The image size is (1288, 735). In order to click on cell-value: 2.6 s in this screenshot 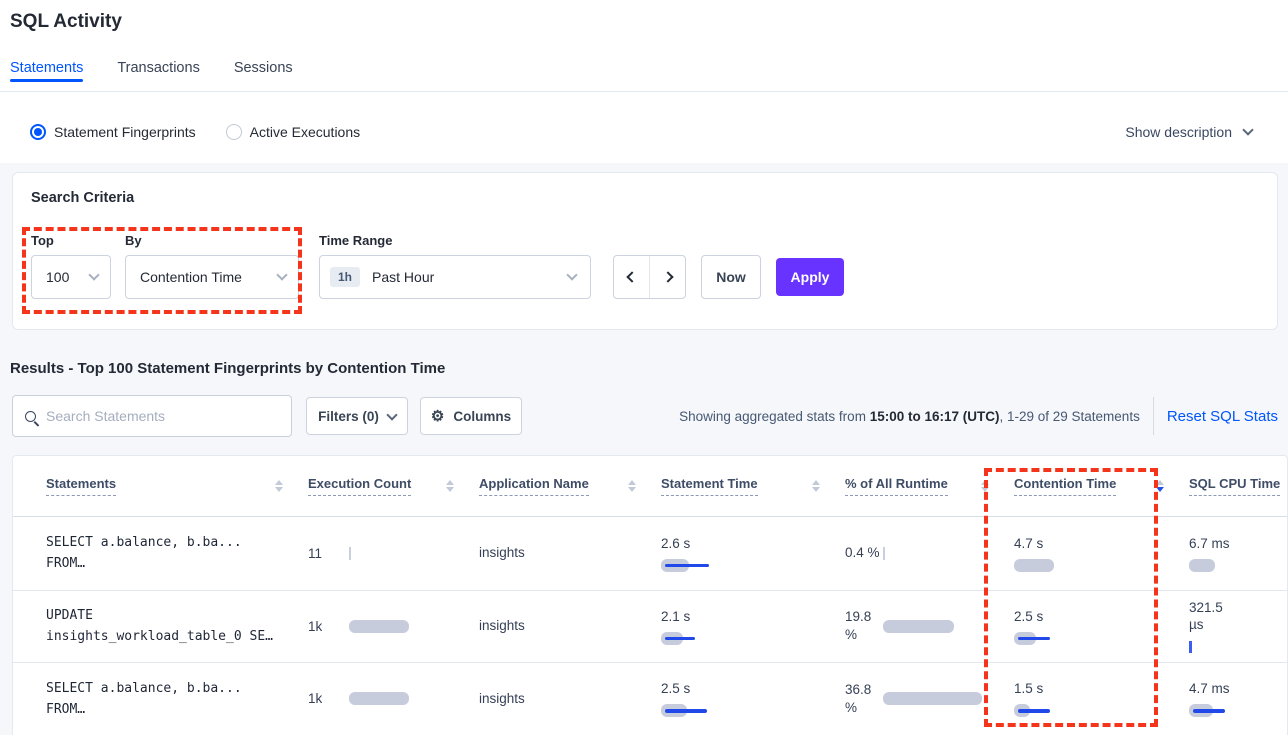, I will do `click(676, 543)`.